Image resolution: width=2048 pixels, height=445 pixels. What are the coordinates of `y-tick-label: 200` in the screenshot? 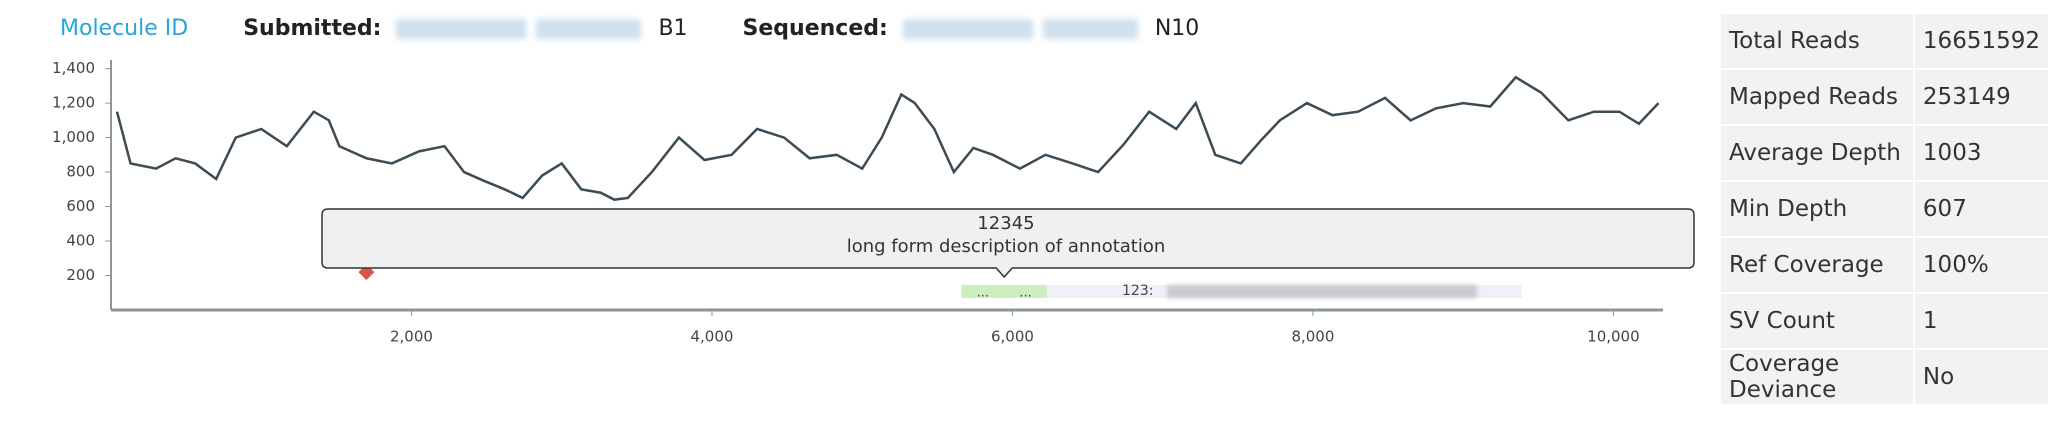 It's located at (80, 275).